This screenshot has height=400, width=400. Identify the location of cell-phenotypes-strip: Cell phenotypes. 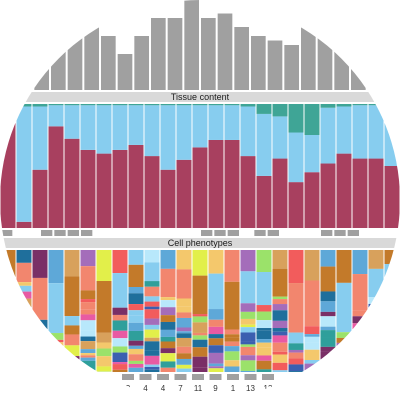
(200, 243).